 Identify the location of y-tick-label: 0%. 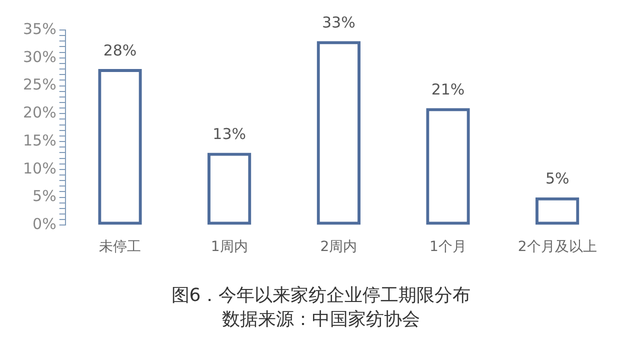
(44, 224).